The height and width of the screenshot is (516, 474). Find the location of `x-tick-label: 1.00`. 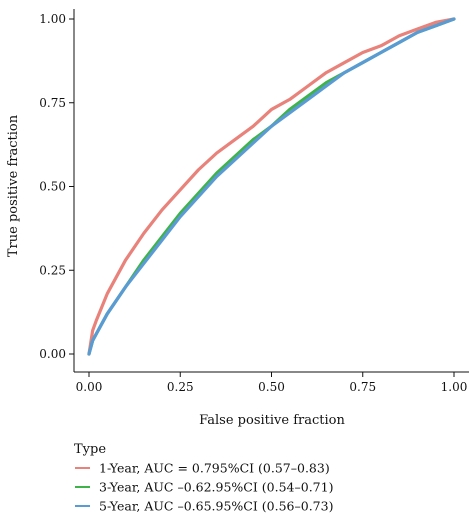

x-tick-label: 1.00 is located at coordinates (454, 387).